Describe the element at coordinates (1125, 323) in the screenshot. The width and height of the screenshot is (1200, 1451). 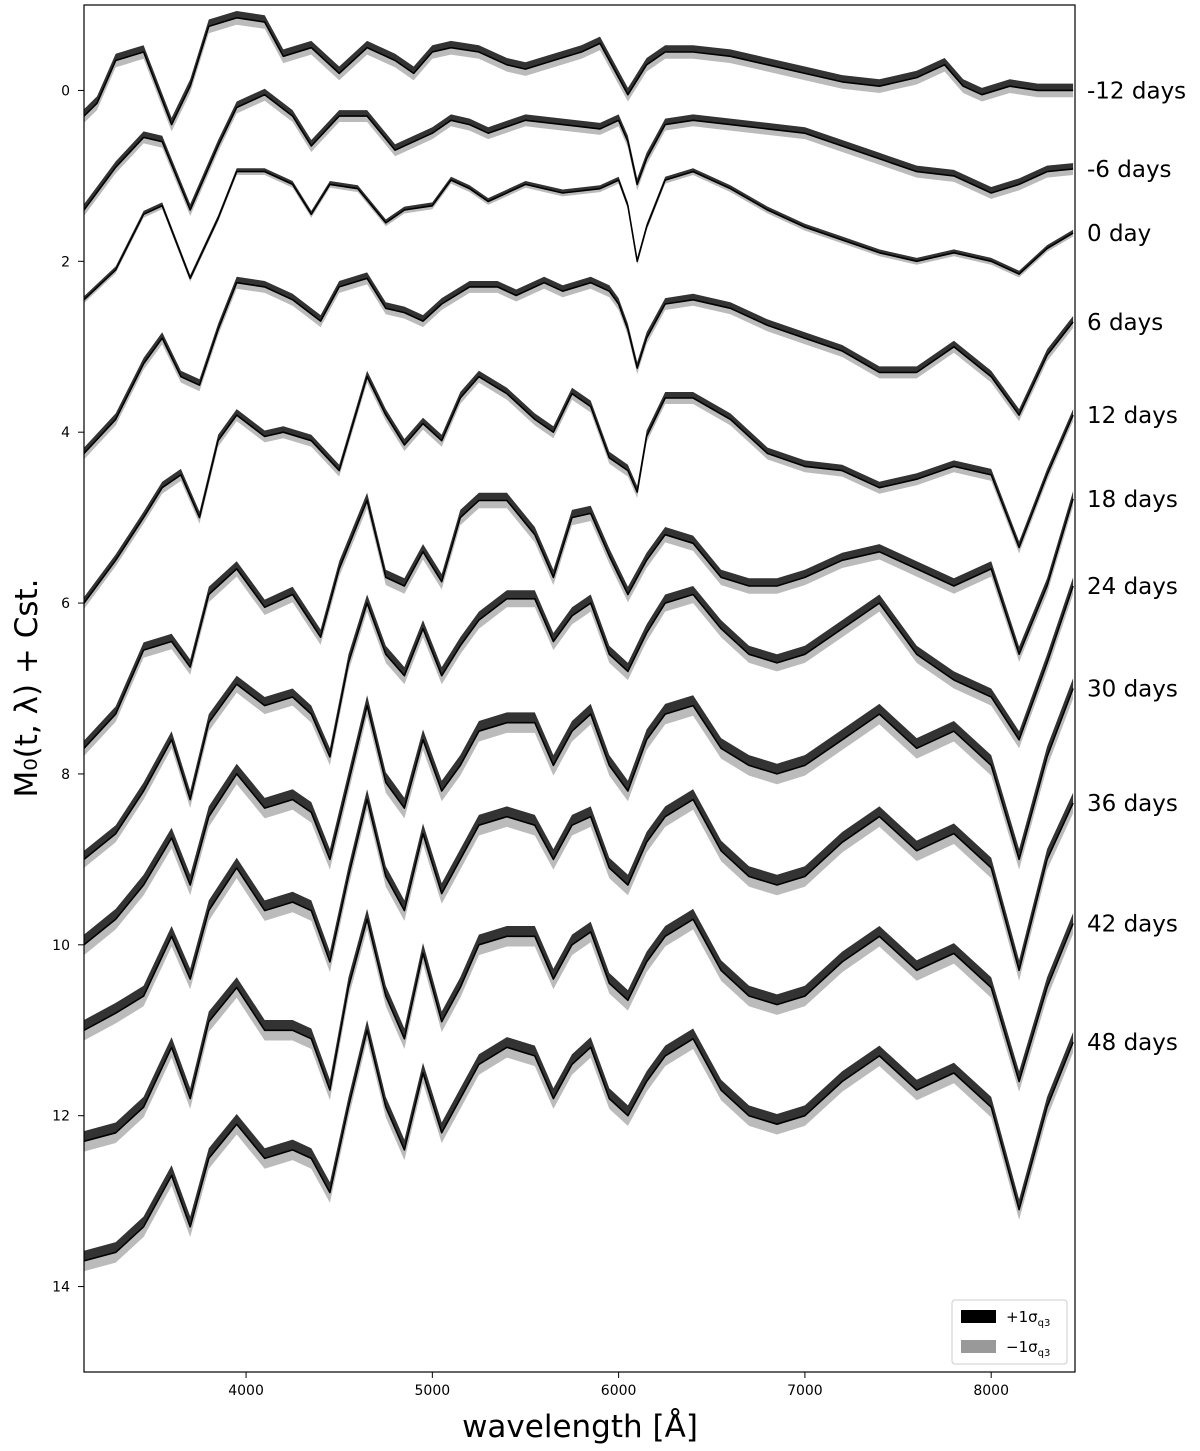
I see `phase-label: 6 days` at that location.